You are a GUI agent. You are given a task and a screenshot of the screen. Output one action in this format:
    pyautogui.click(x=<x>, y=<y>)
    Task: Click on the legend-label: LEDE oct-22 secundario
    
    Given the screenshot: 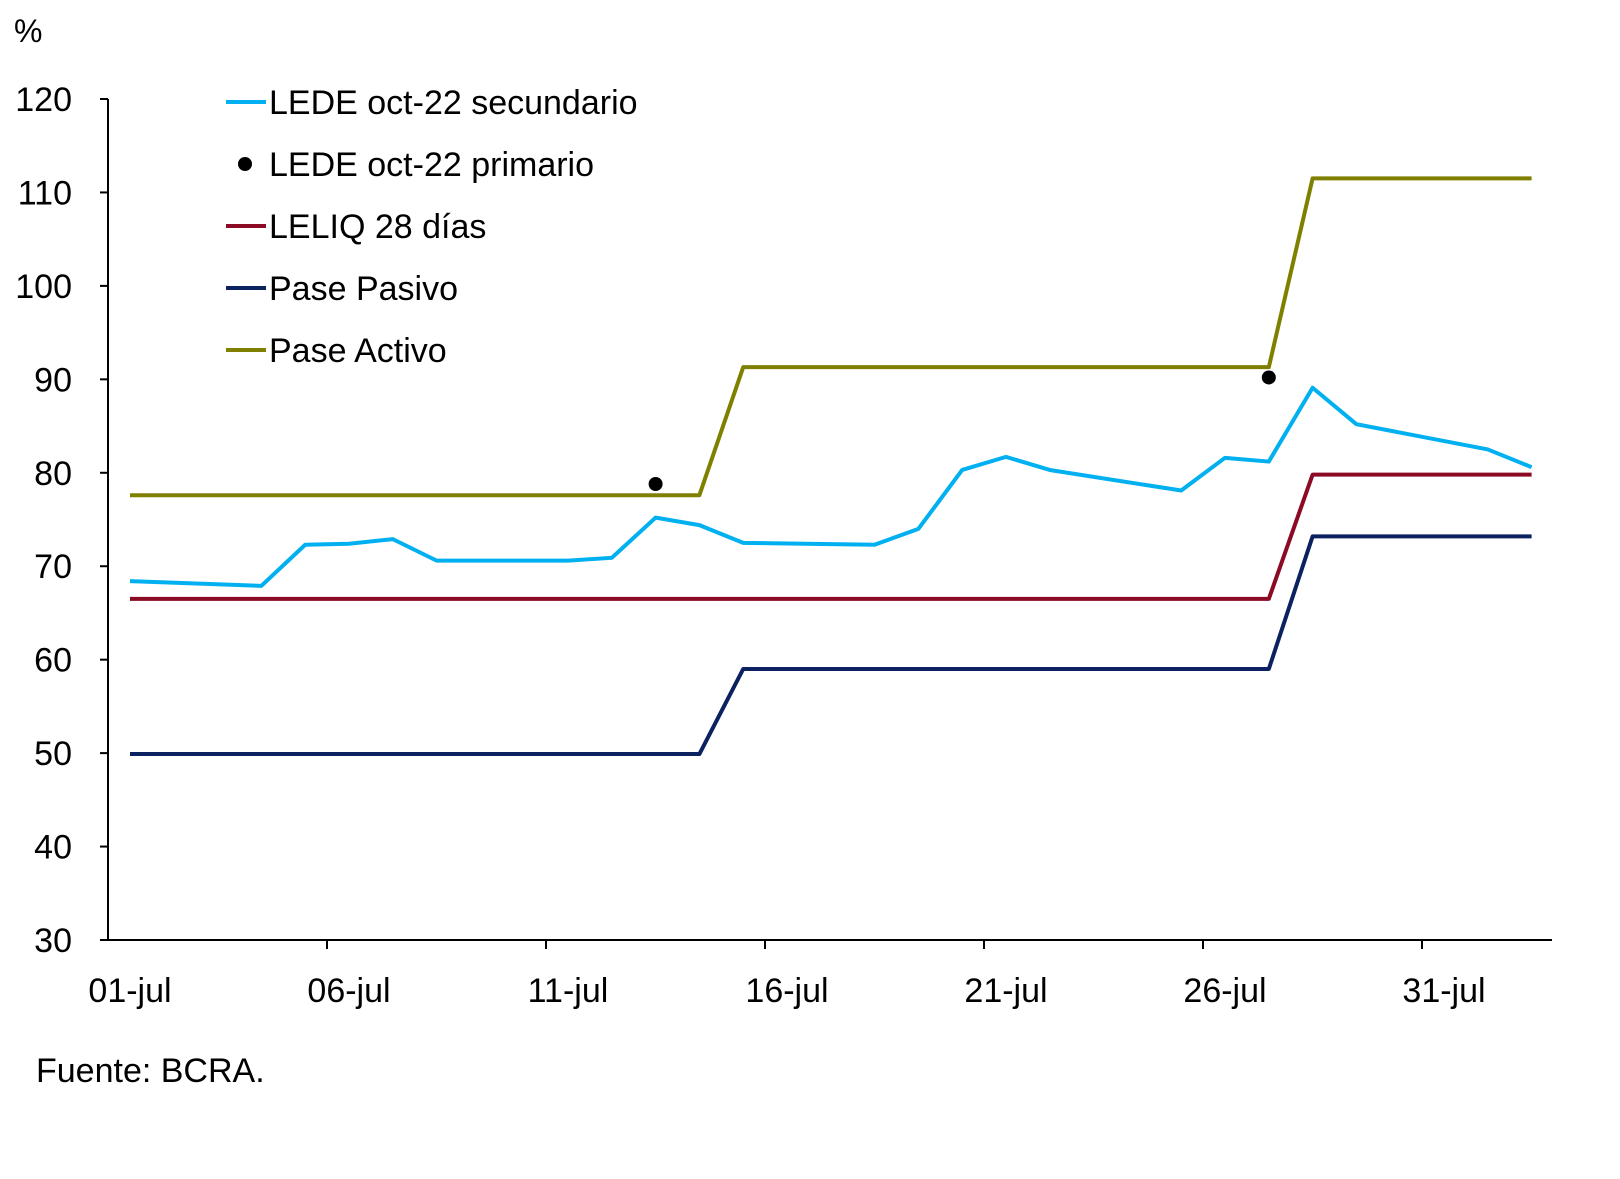 What is the action you would take?
    pyautogui.click(x=453, y=103)
    